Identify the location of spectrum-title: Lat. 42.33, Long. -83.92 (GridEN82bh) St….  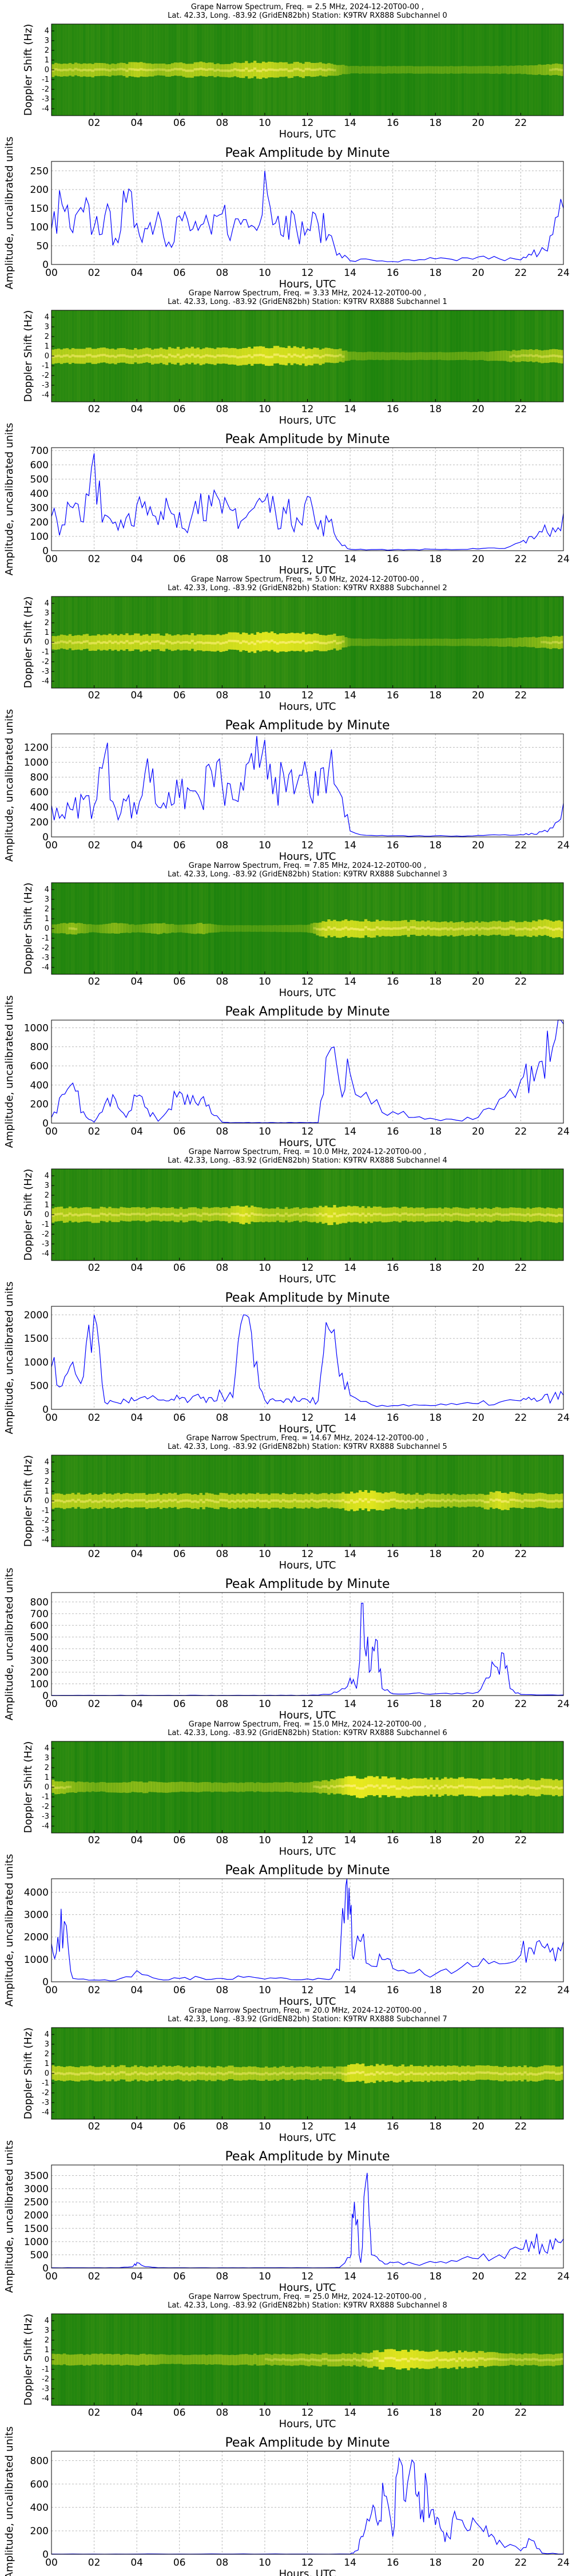
(307, 2019).